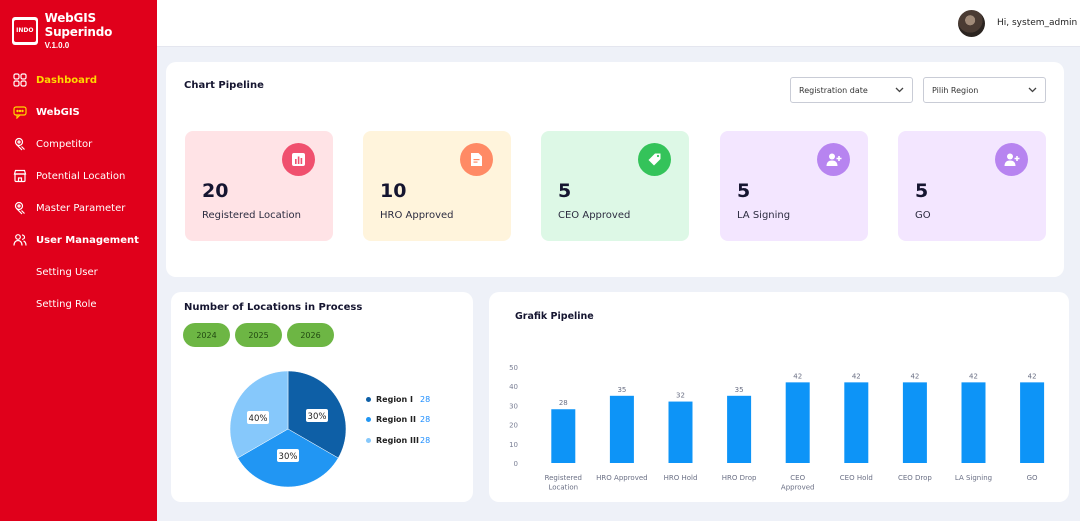 The height and width of the screenshot is (521, 1080). Describe the element at coordinates (78, 272) in the screenshot. I see `sidebar-item-setting-user: Setting User` at that location.